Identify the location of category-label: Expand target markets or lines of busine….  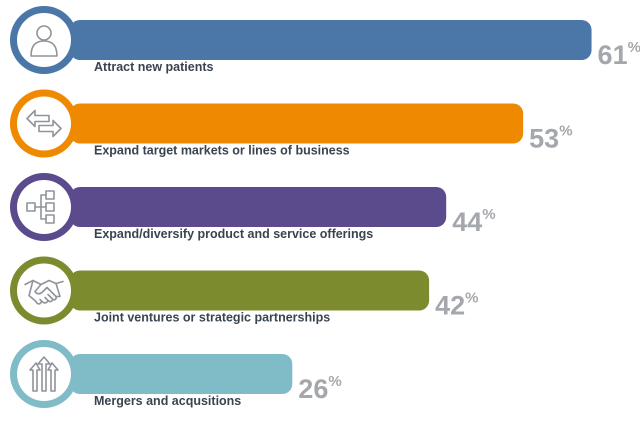
(222, 151).